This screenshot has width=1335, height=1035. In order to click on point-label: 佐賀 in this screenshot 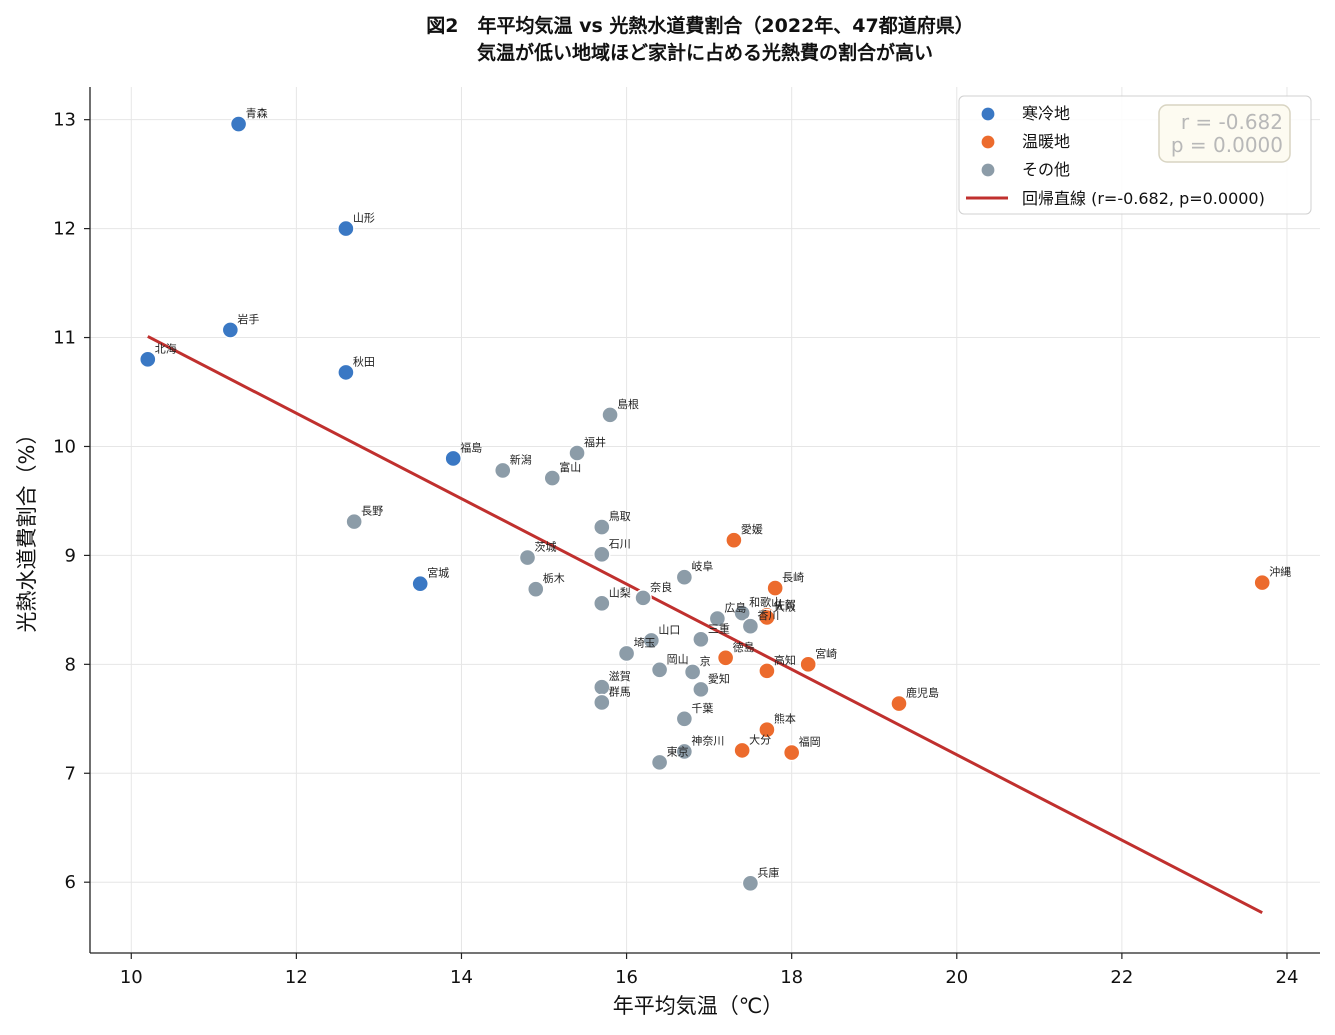, I will do `click(785, 604)`.